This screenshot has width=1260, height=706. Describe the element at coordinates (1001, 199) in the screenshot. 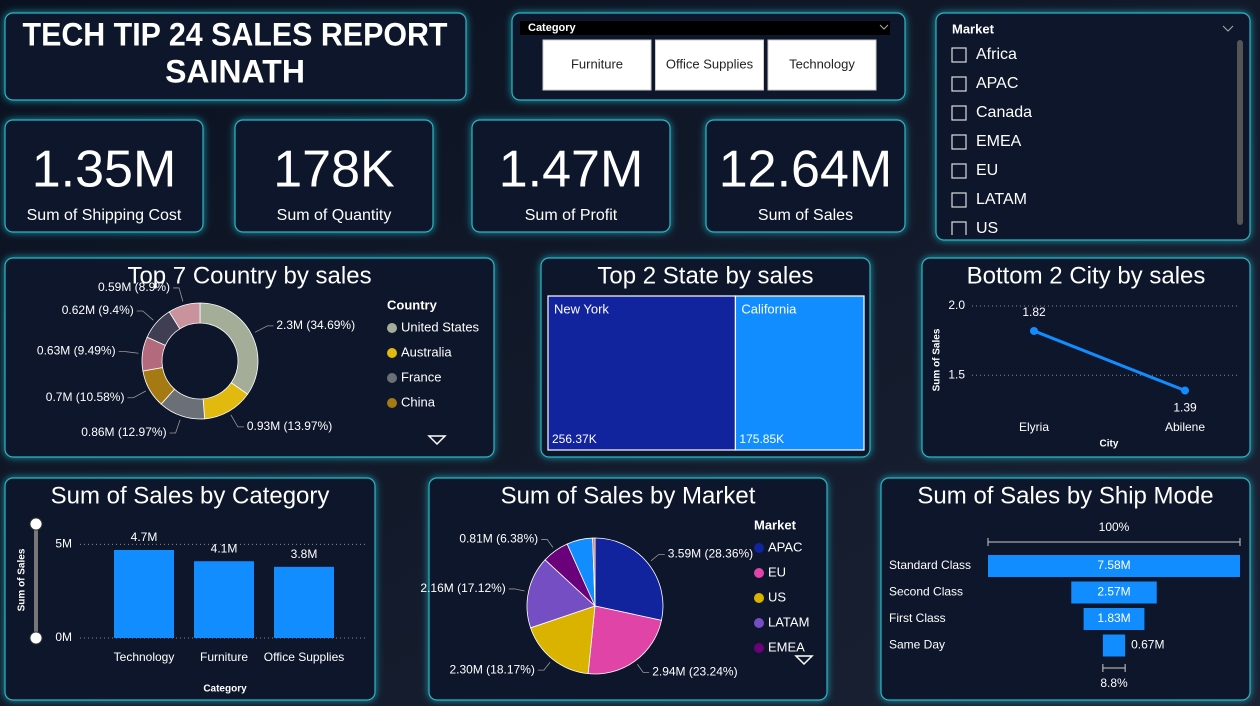

I see `slicer-option: LATAM` at that location.